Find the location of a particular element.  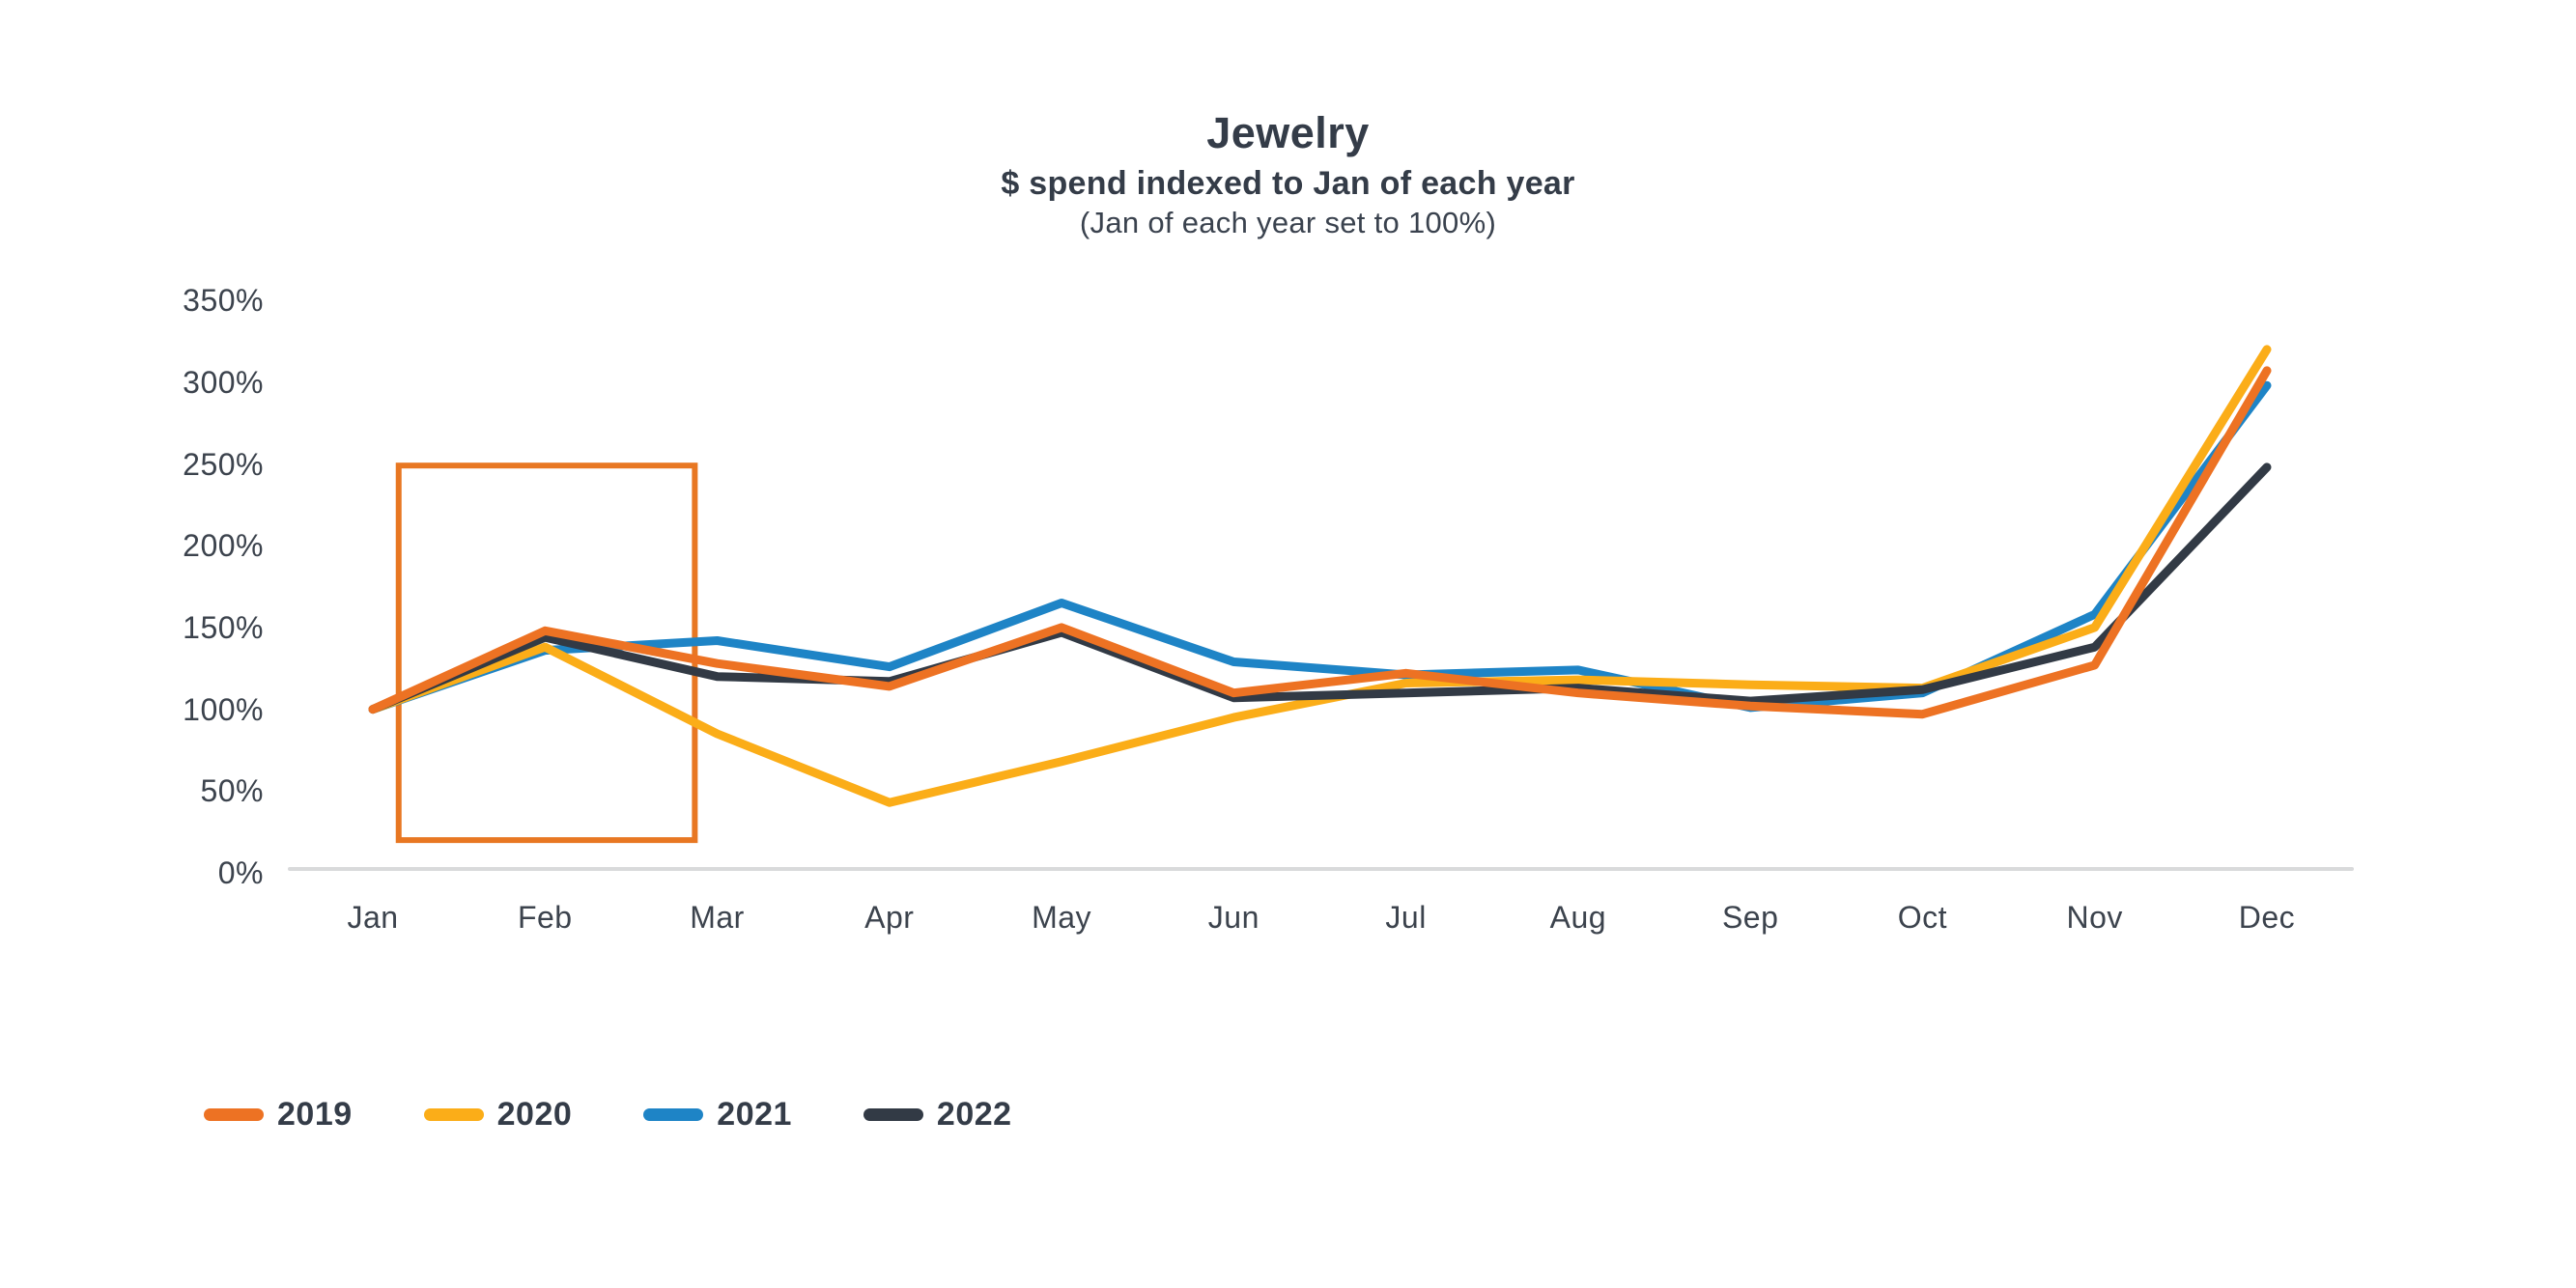

legend-item-2022: 2022 is located at coordinates (937, 1115).